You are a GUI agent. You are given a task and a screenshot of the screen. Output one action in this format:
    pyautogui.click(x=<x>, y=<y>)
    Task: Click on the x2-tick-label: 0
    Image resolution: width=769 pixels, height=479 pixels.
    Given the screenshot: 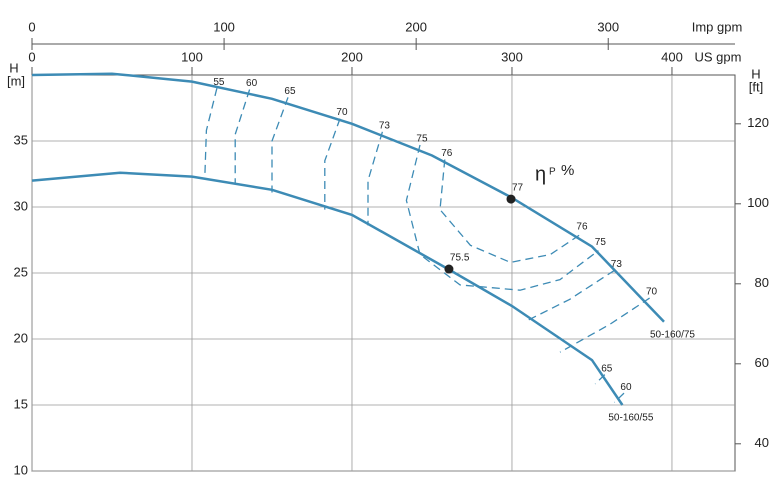 What is the action you would take?
    pyautogui.click(x=31, y=26)
    